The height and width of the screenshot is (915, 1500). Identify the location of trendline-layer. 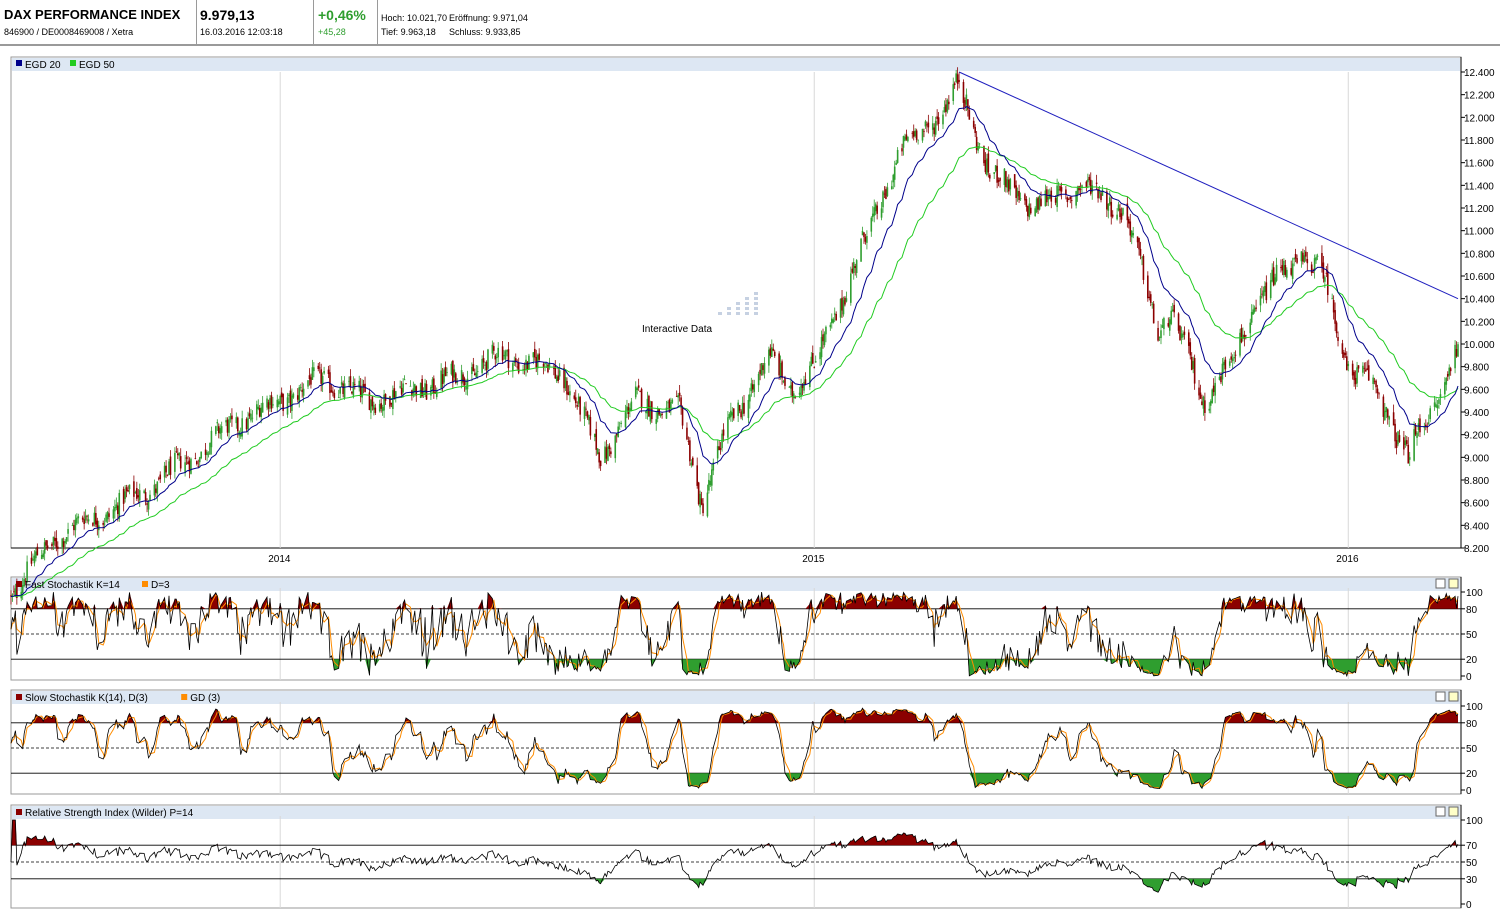
(1208, 185).